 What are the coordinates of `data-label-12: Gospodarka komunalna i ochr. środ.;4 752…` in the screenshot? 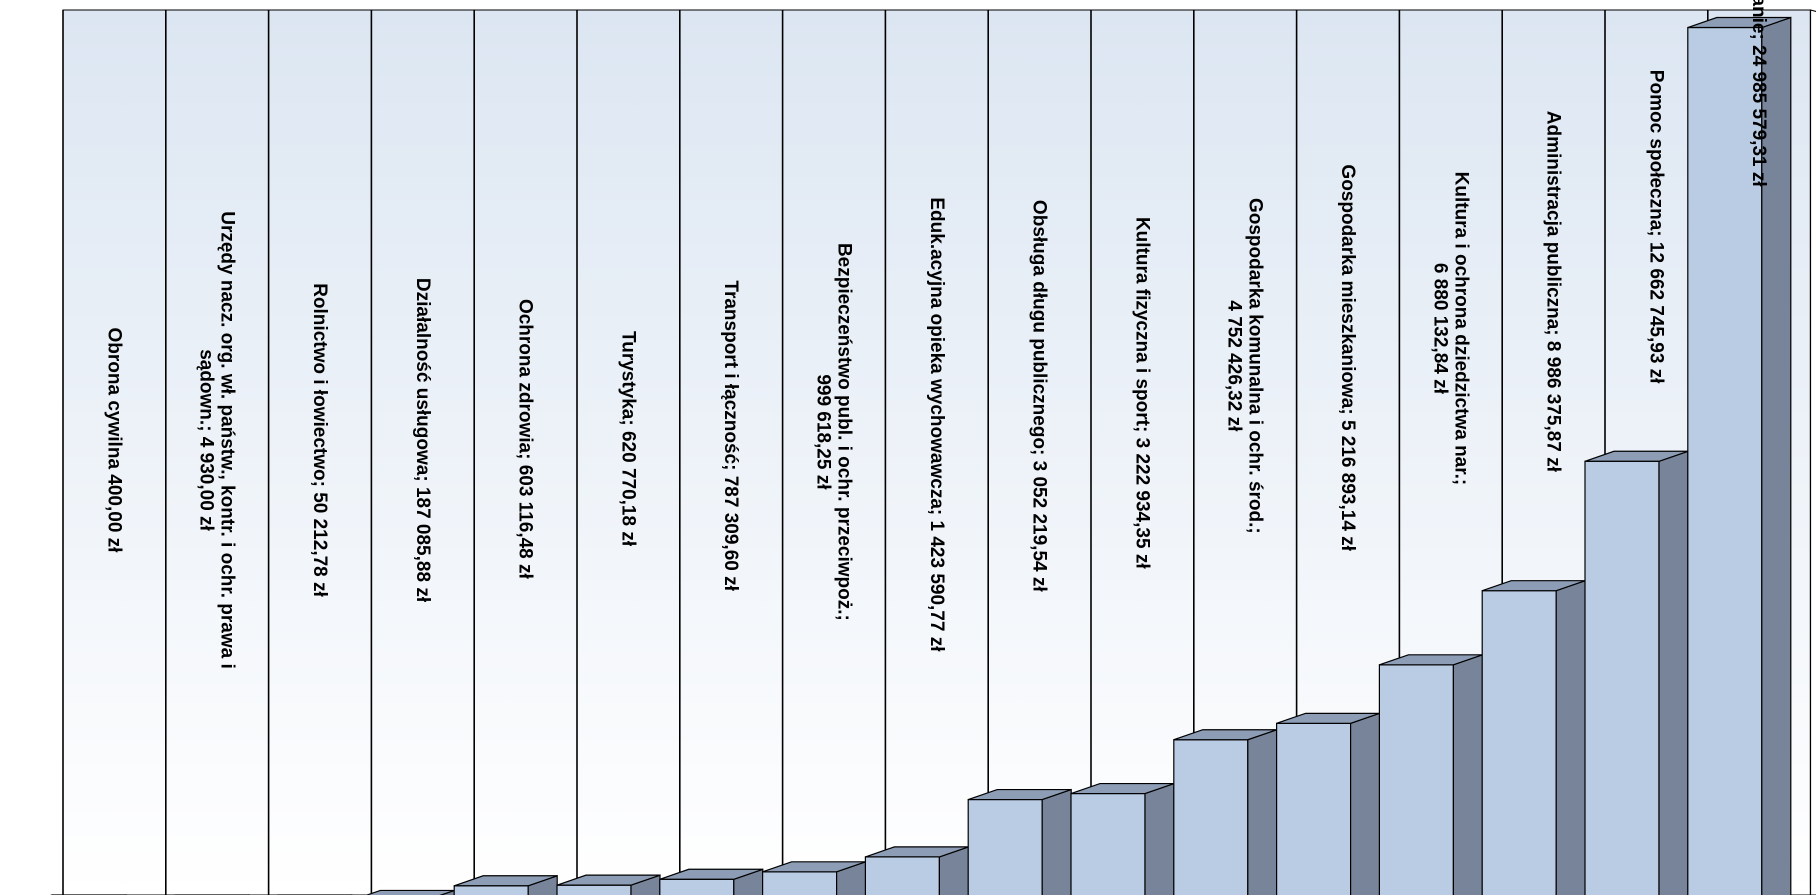 It's located at (1245, 366).